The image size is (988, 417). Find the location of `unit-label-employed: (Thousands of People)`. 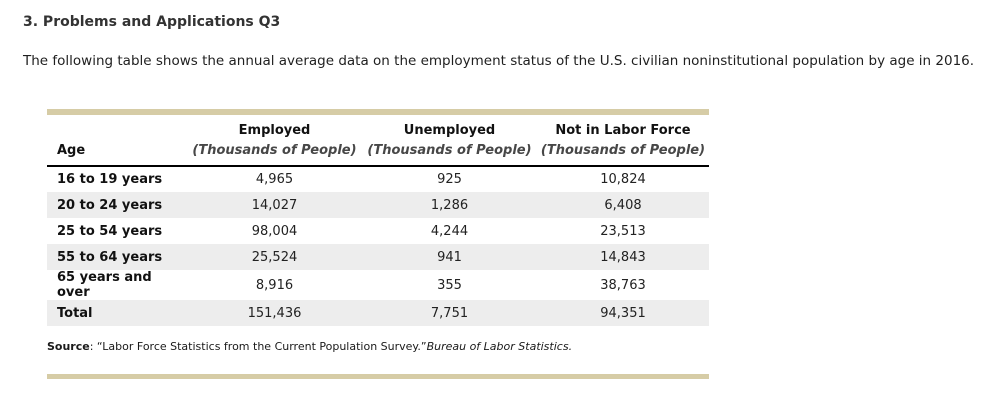

unit-label-employed: (Thousands of People) is located at coordinates (274, 150).